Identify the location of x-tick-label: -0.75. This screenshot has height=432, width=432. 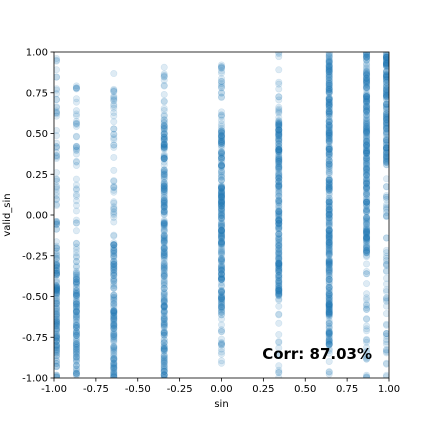
(96, 389).